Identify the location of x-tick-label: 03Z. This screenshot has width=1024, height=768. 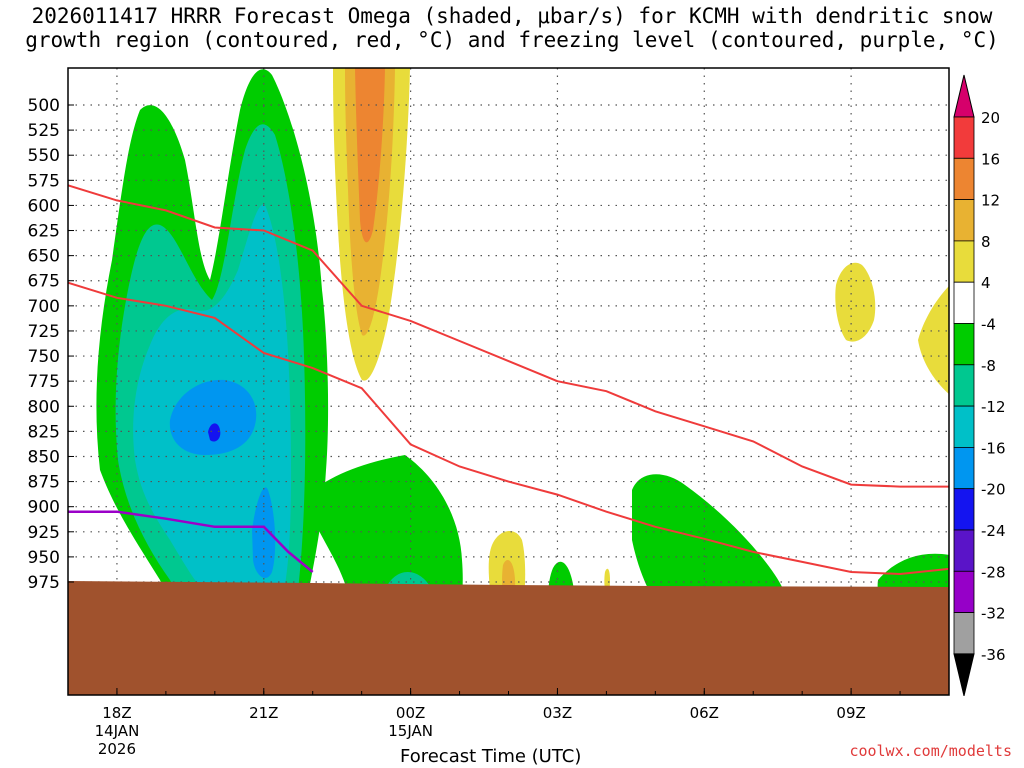
(557, 713).